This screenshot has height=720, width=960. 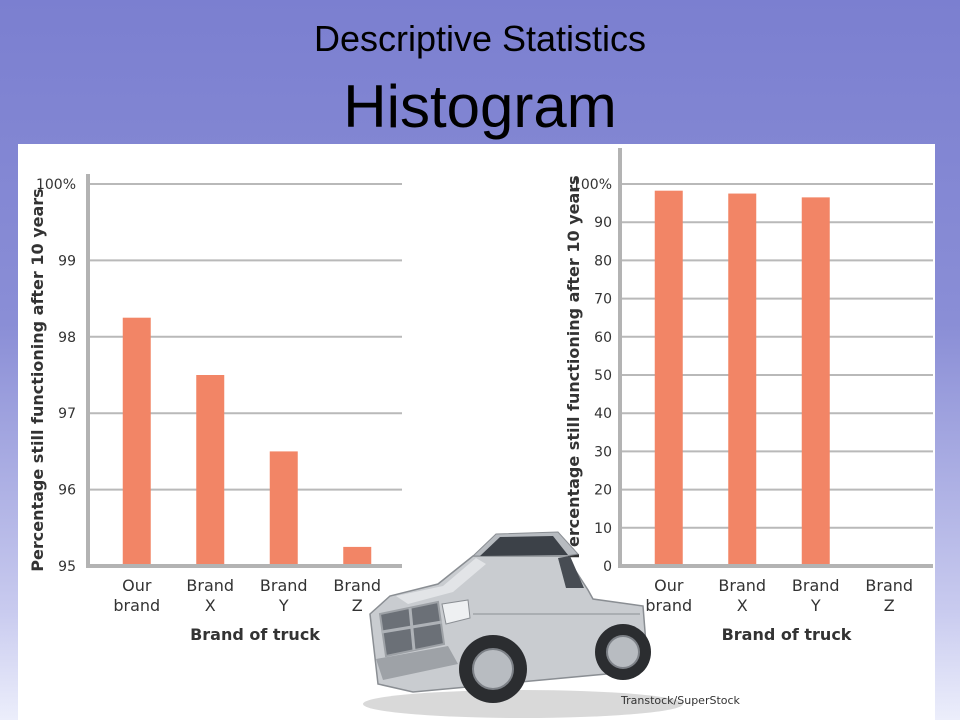 I want to click on y-tick-label: 95, so click(x=67, y=567).